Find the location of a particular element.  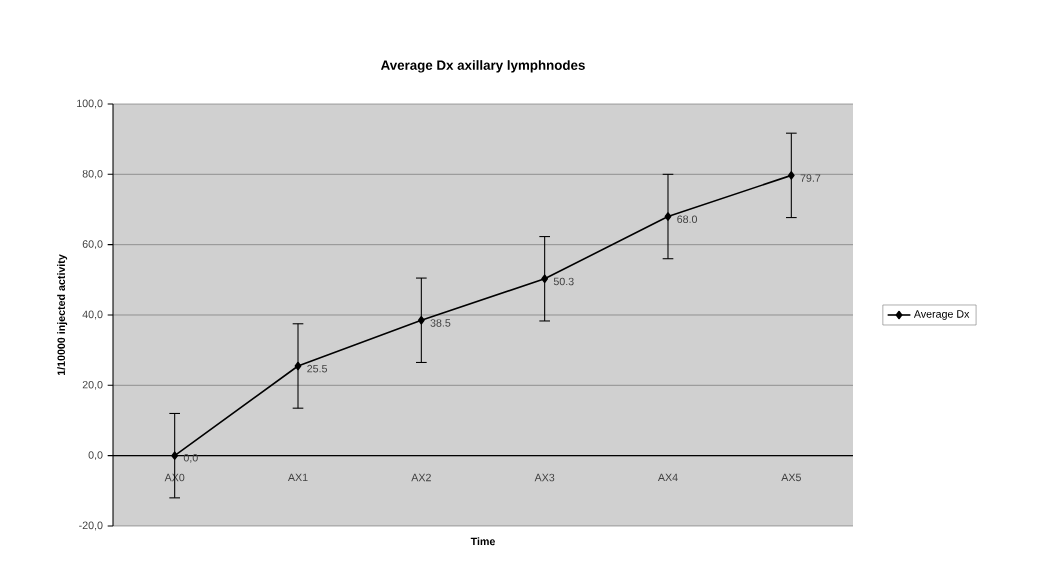

legend-label: Average Dx is located at coordinates (941, 315).